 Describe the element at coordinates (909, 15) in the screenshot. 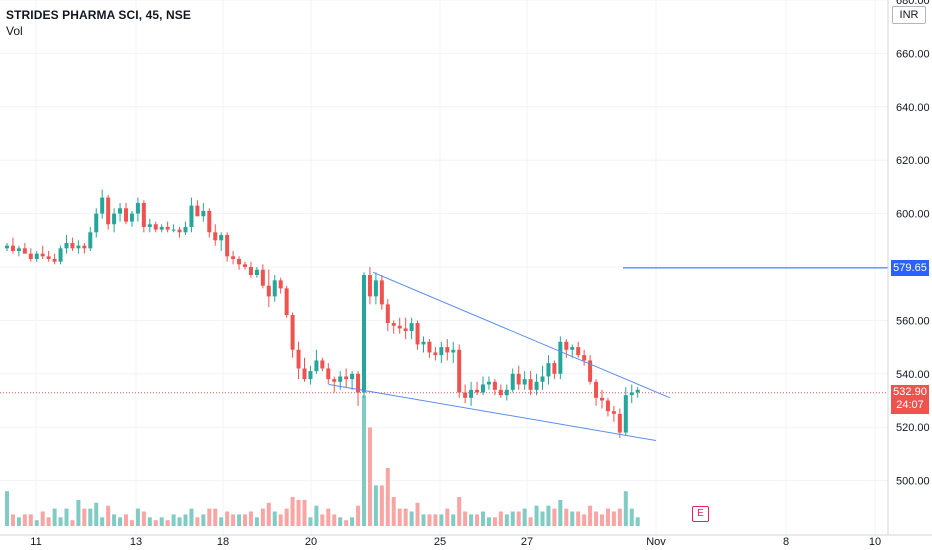

I see `currency-badge: INR` at that location.